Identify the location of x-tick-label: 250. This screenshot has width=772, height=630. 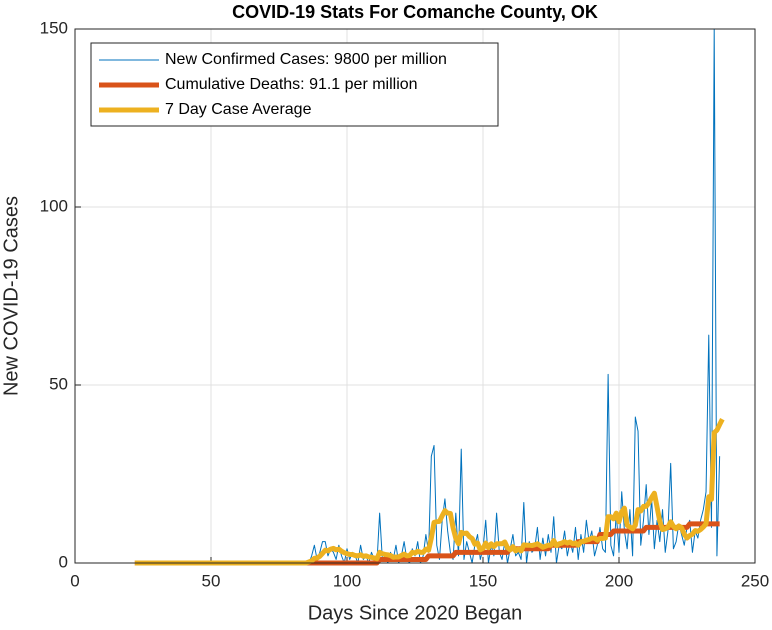
(755, 580).